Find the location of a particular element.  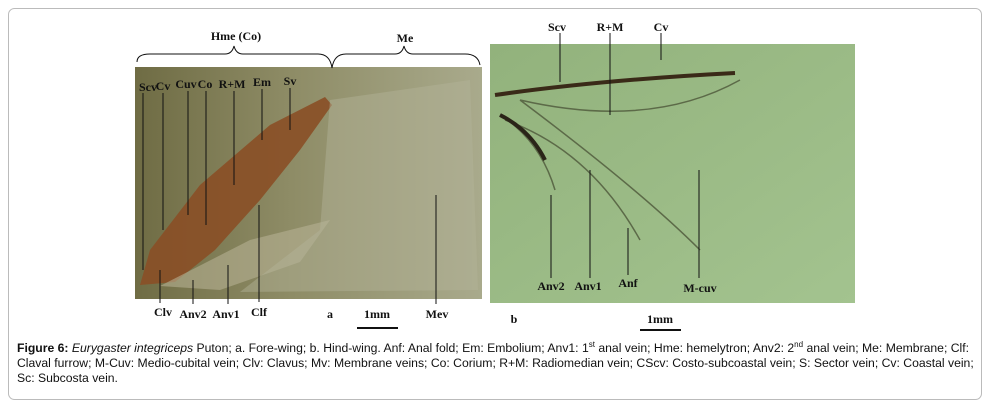

caption-sup: st is located at coordinates (591, 344).